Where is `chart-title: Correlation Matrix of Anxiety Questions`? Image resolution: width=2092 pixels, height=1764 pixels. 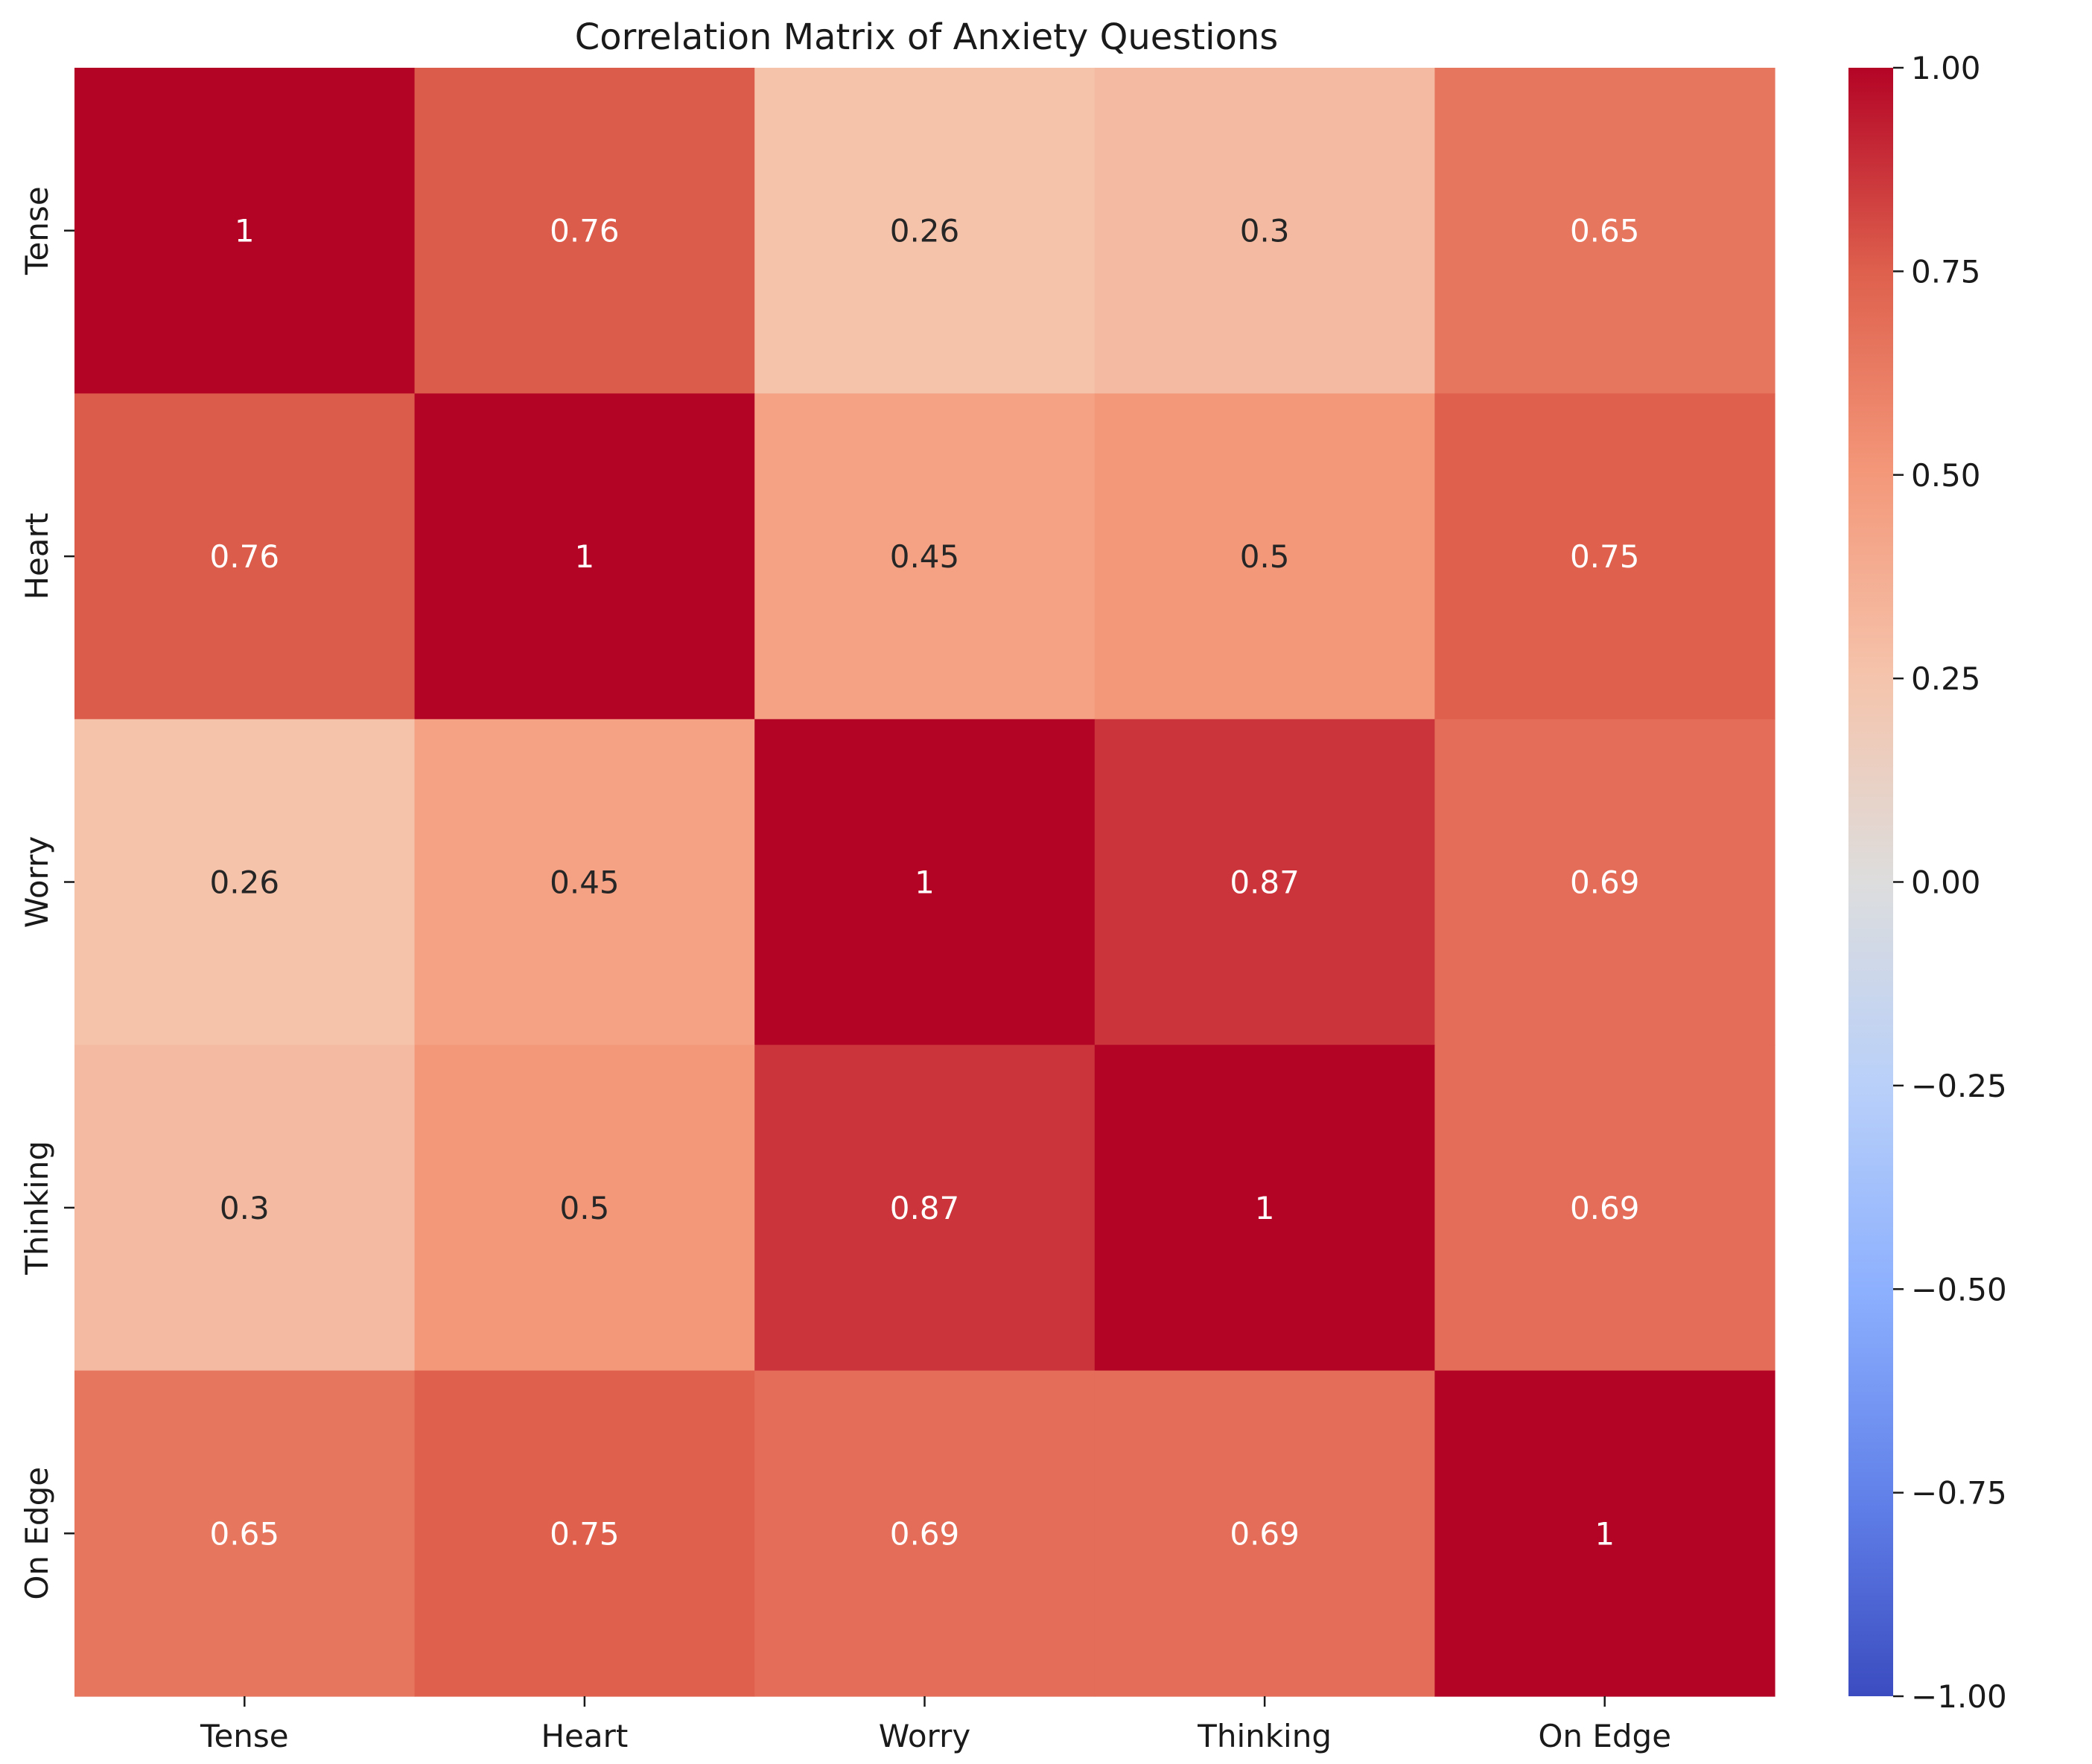
chart-title: Correlation Matrix of Anxiety Questions is located at coordinates (927, 37).